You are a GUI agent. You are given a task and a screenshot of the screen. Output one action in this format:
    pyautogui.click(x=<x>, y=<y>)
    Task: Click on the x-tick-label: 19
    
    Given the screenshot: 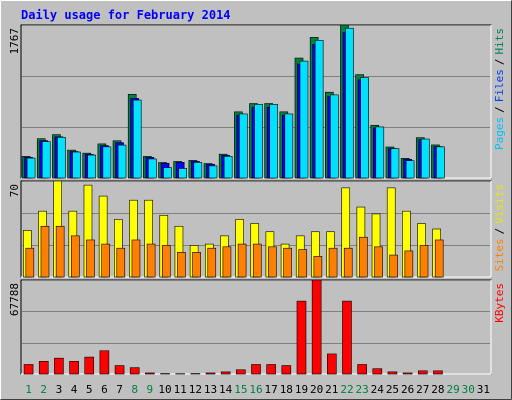 What is the action you would take?
    pyautogui.click(x=301, y=389)
    